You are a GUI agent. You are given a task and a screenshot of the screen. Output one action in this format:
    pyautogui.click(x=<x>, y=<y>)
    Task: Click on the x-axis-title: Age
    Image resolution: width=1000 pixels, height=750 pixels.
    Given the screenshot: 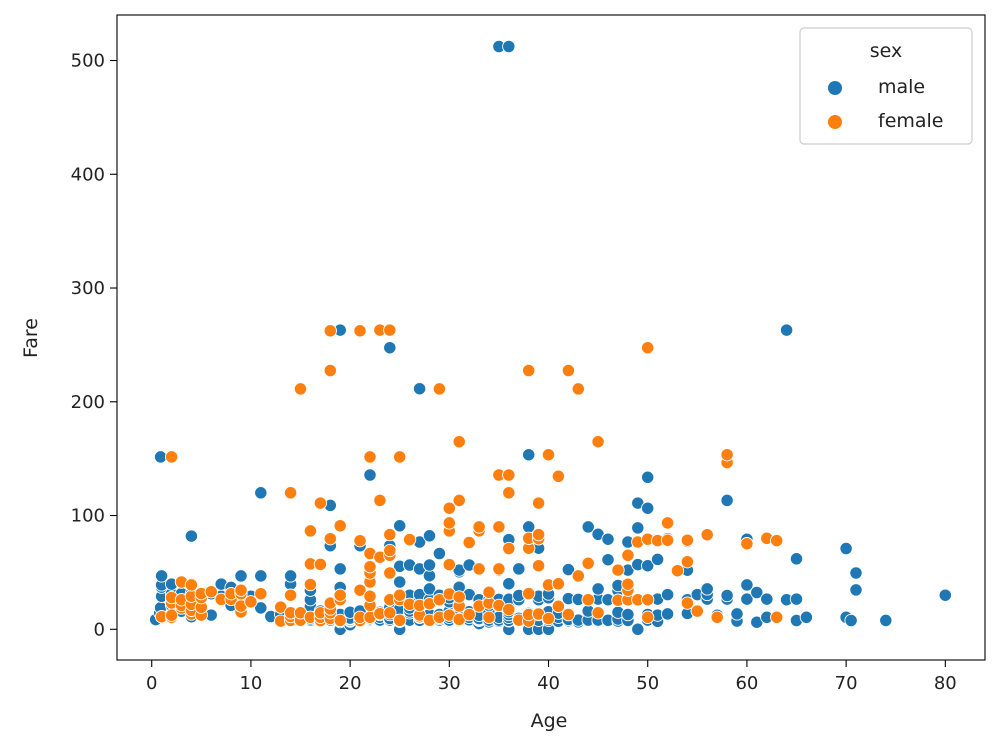 What is the action you would take?
    pyautogui.click(x=549, y=721)
    